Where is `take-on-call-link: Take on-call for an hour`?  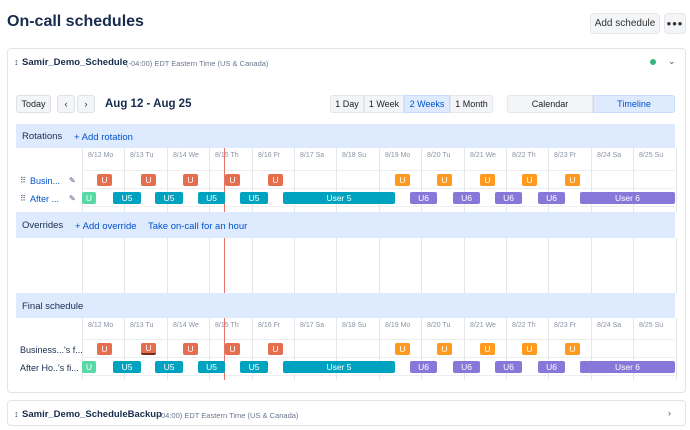
take-on-call-link: Take on-call for an hour is located at coordinates (198, 226).